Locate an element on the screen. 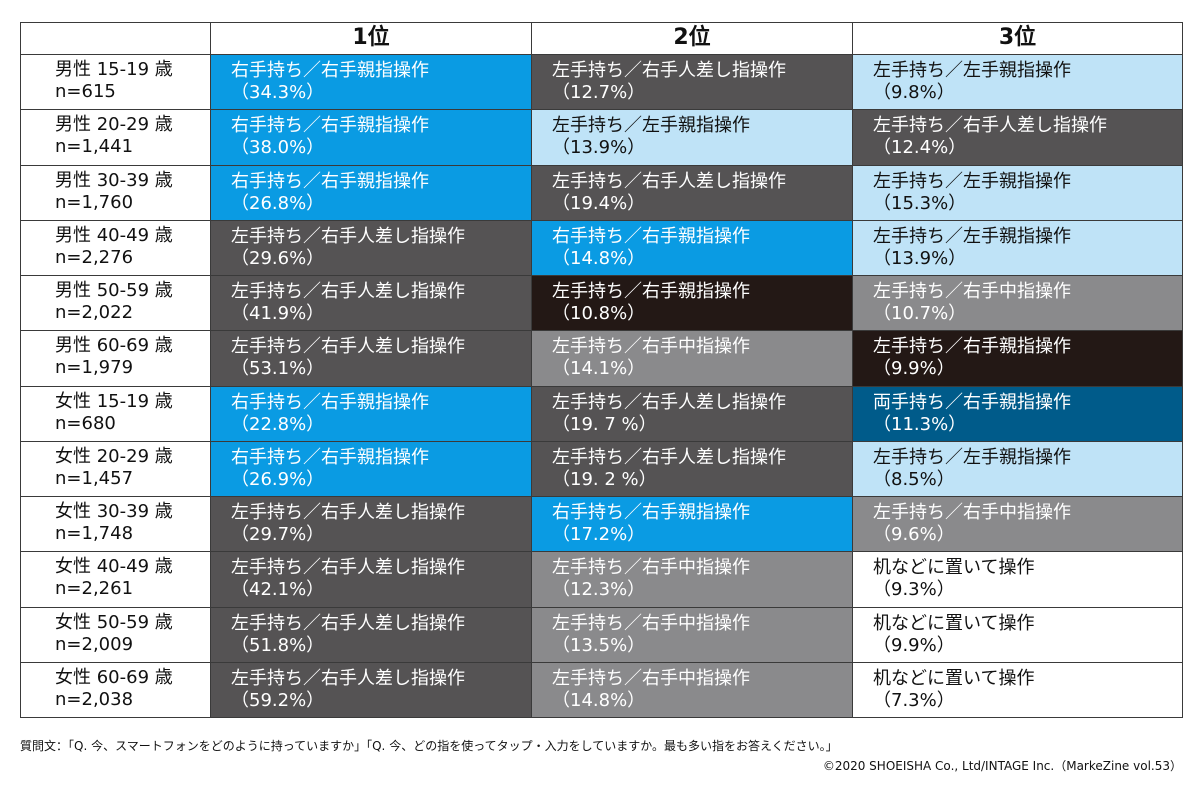 This screenshot has height=795, width=1200. rank-cell: 左手持ち／左手親指操作 （15.3%） is located at coordinates (1017, 192).